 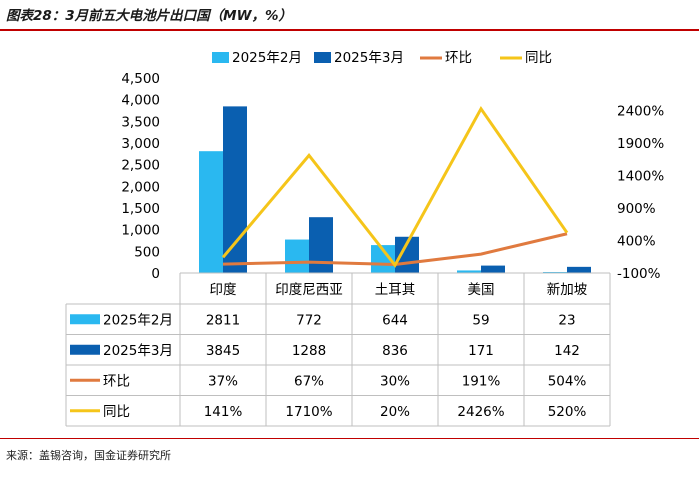 What do you see at coordinates (636, 209) in the screenshot?
I see `y-right-tick-label: 900%` at bounding box center [636, 209].